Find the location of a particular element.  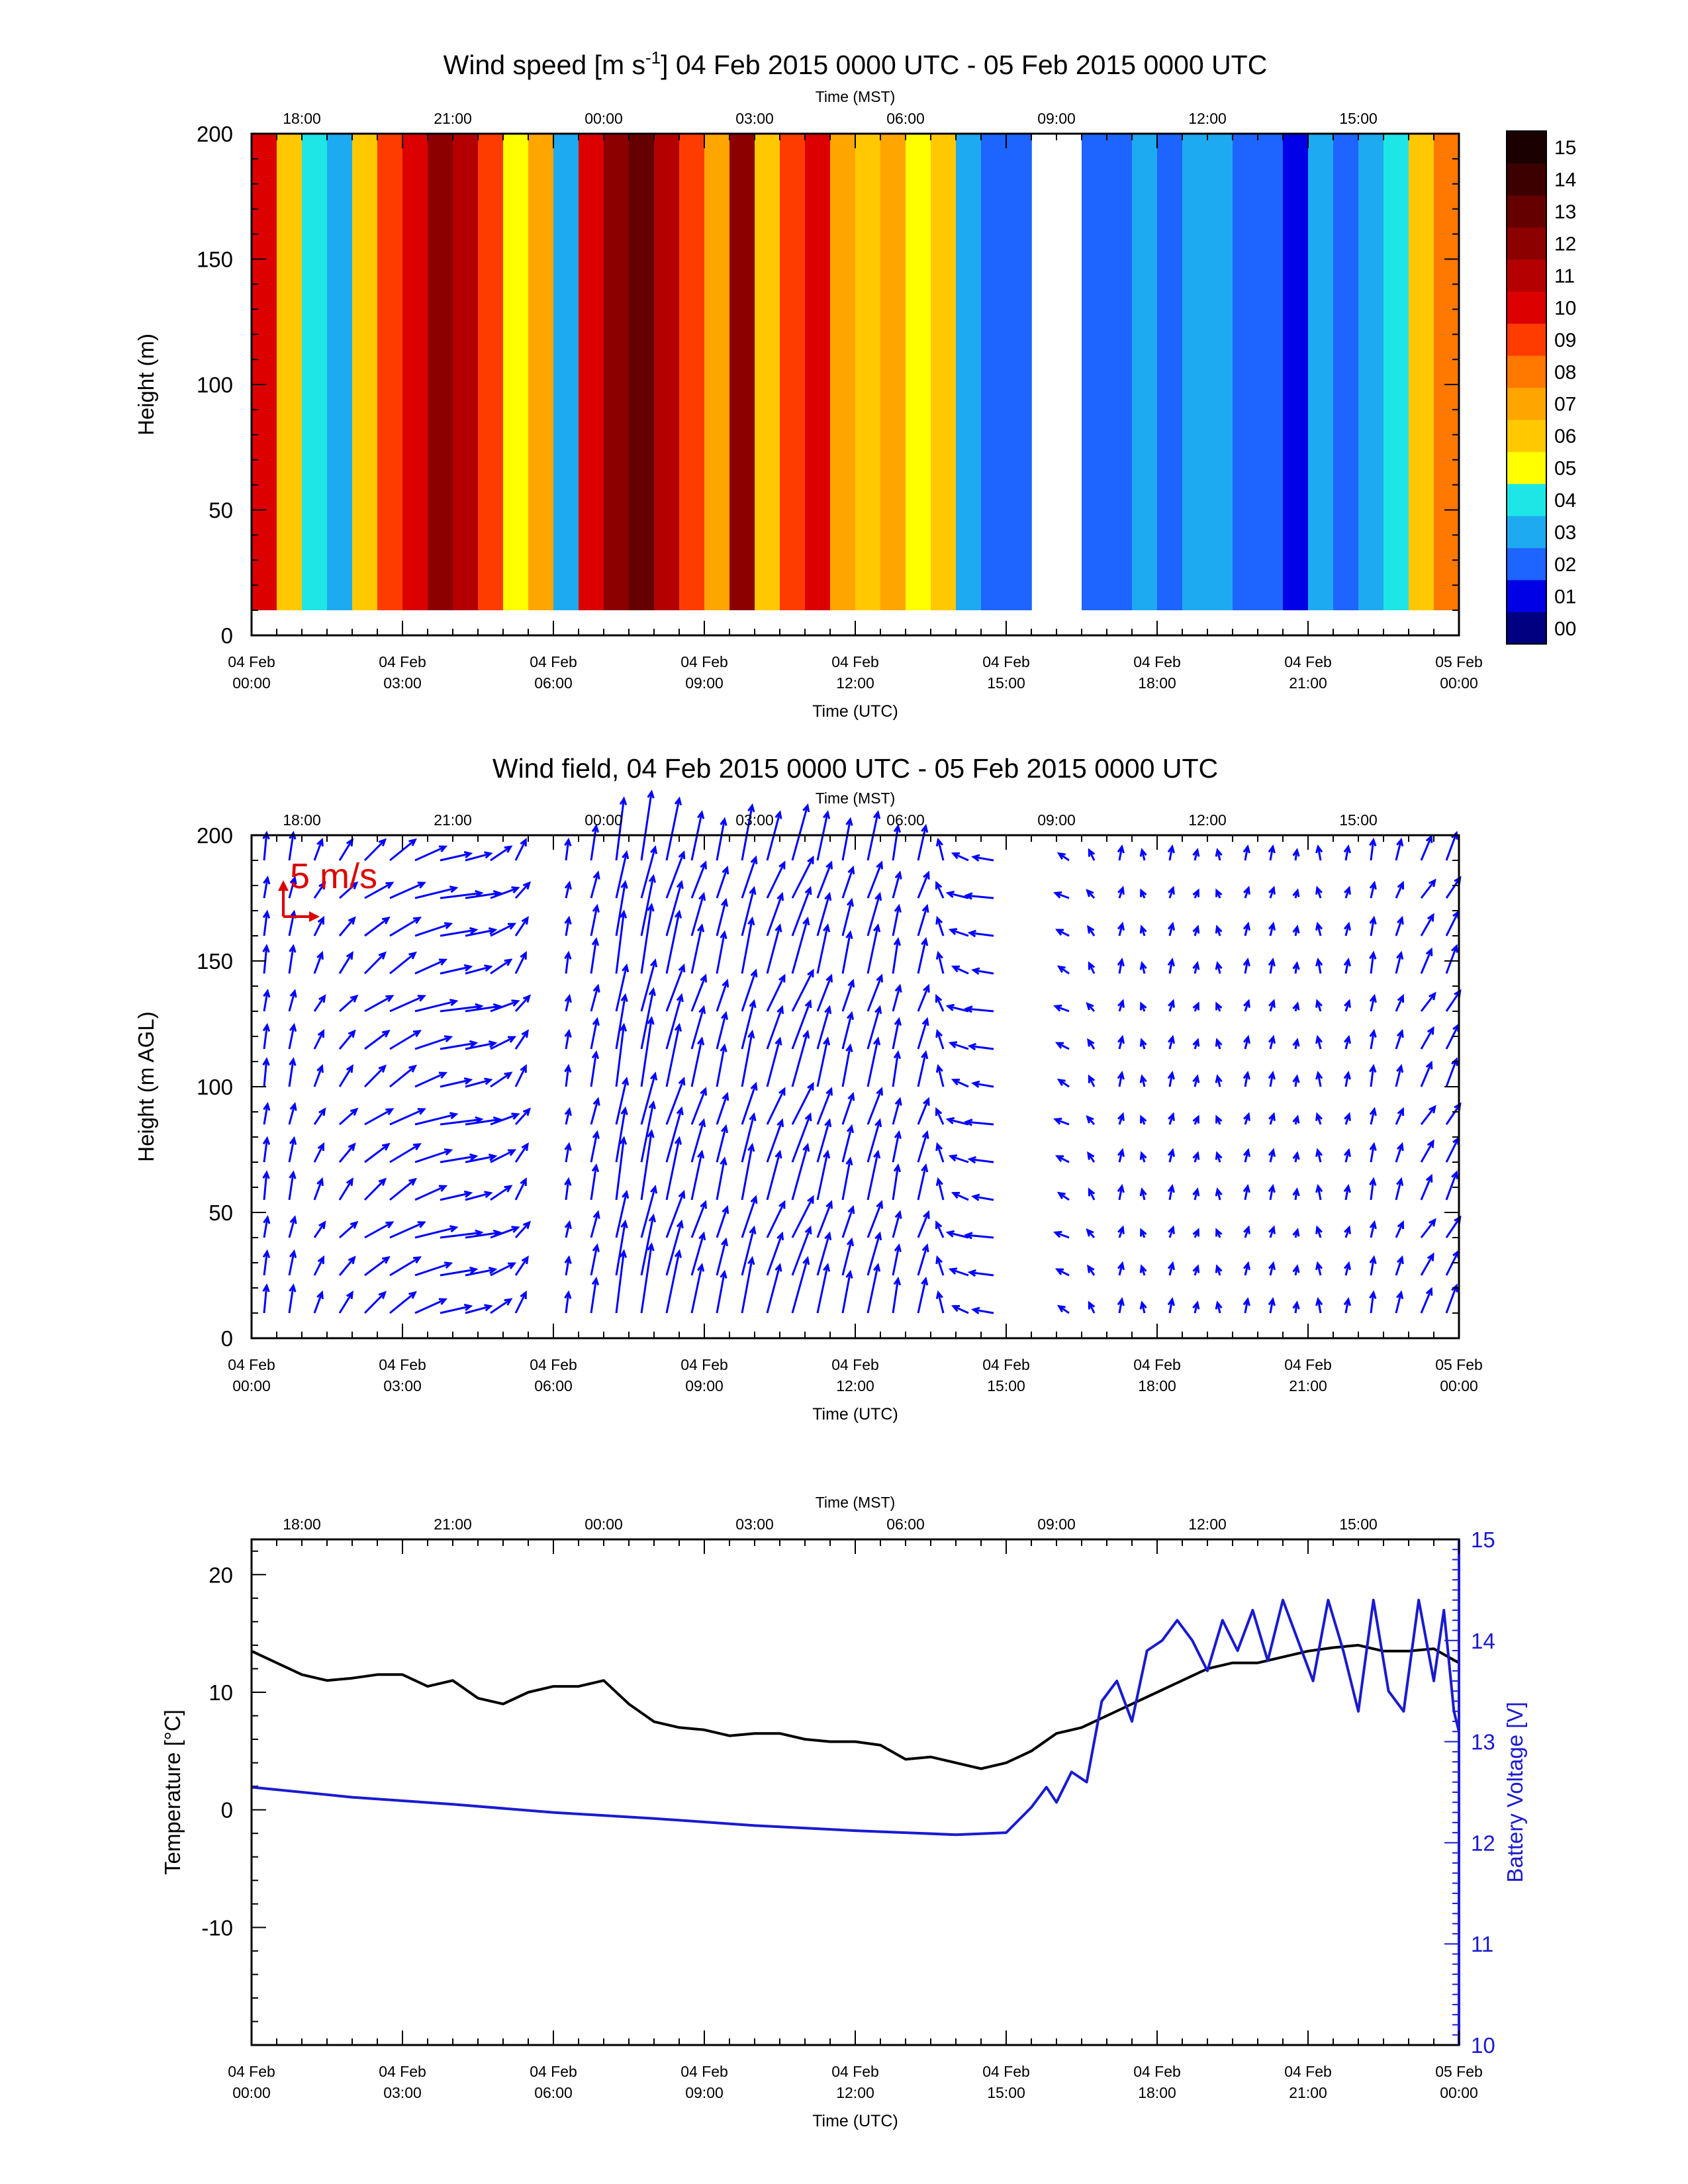

colorbar-segment is located at coordinates (1526, 435).